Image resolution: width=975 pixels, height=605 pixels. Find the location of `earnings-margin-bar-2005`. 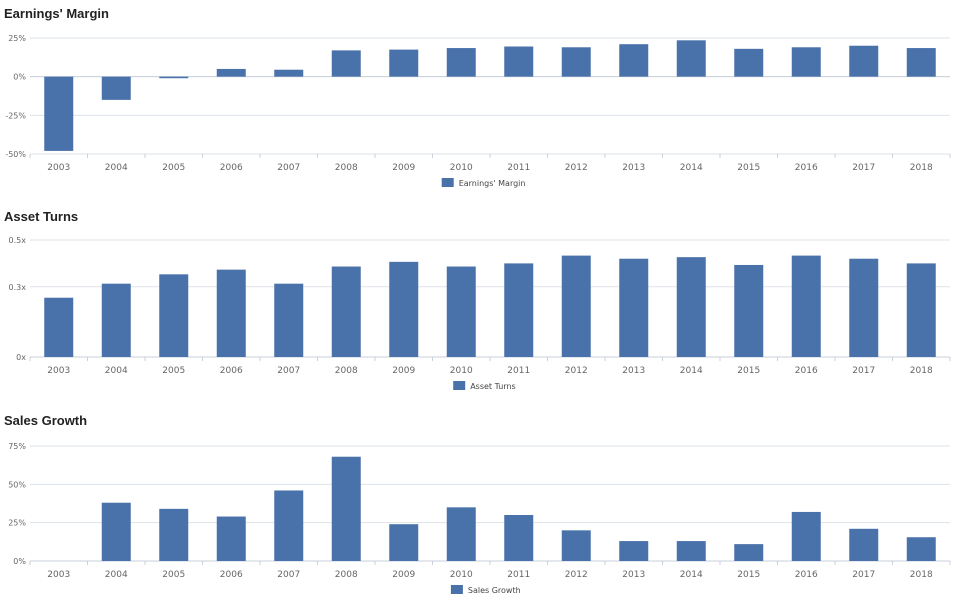

earnings-margin-bar-2005 is located at coordinates (174, 77).